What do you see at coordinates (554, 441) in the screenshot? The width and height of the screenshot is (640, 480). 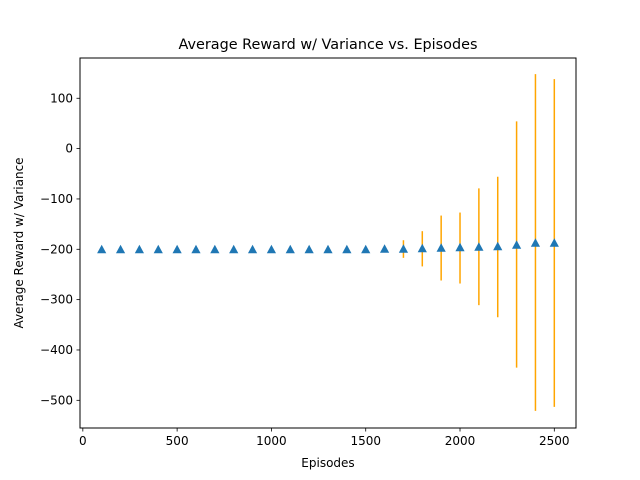 I see `x-tick-label: 2500` at bounding box center [554, 441].